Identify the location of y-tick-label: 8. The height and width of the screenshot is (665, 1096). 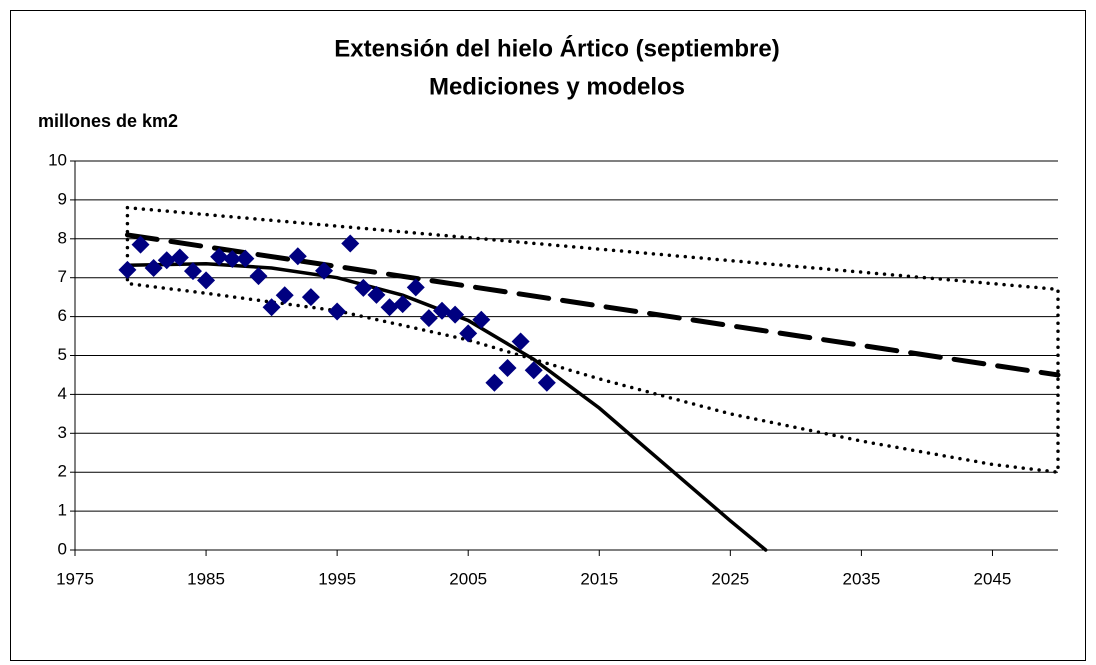
(62, 237).